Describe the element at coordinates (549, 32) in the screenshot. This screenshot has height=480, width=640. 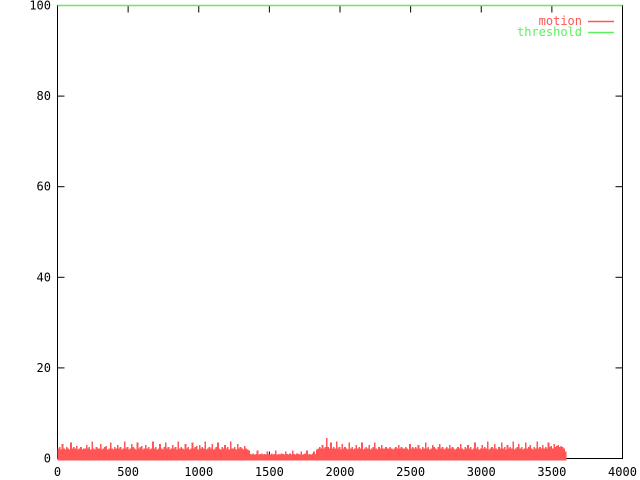
I see `legend-label-threshold: threshold` at that location.